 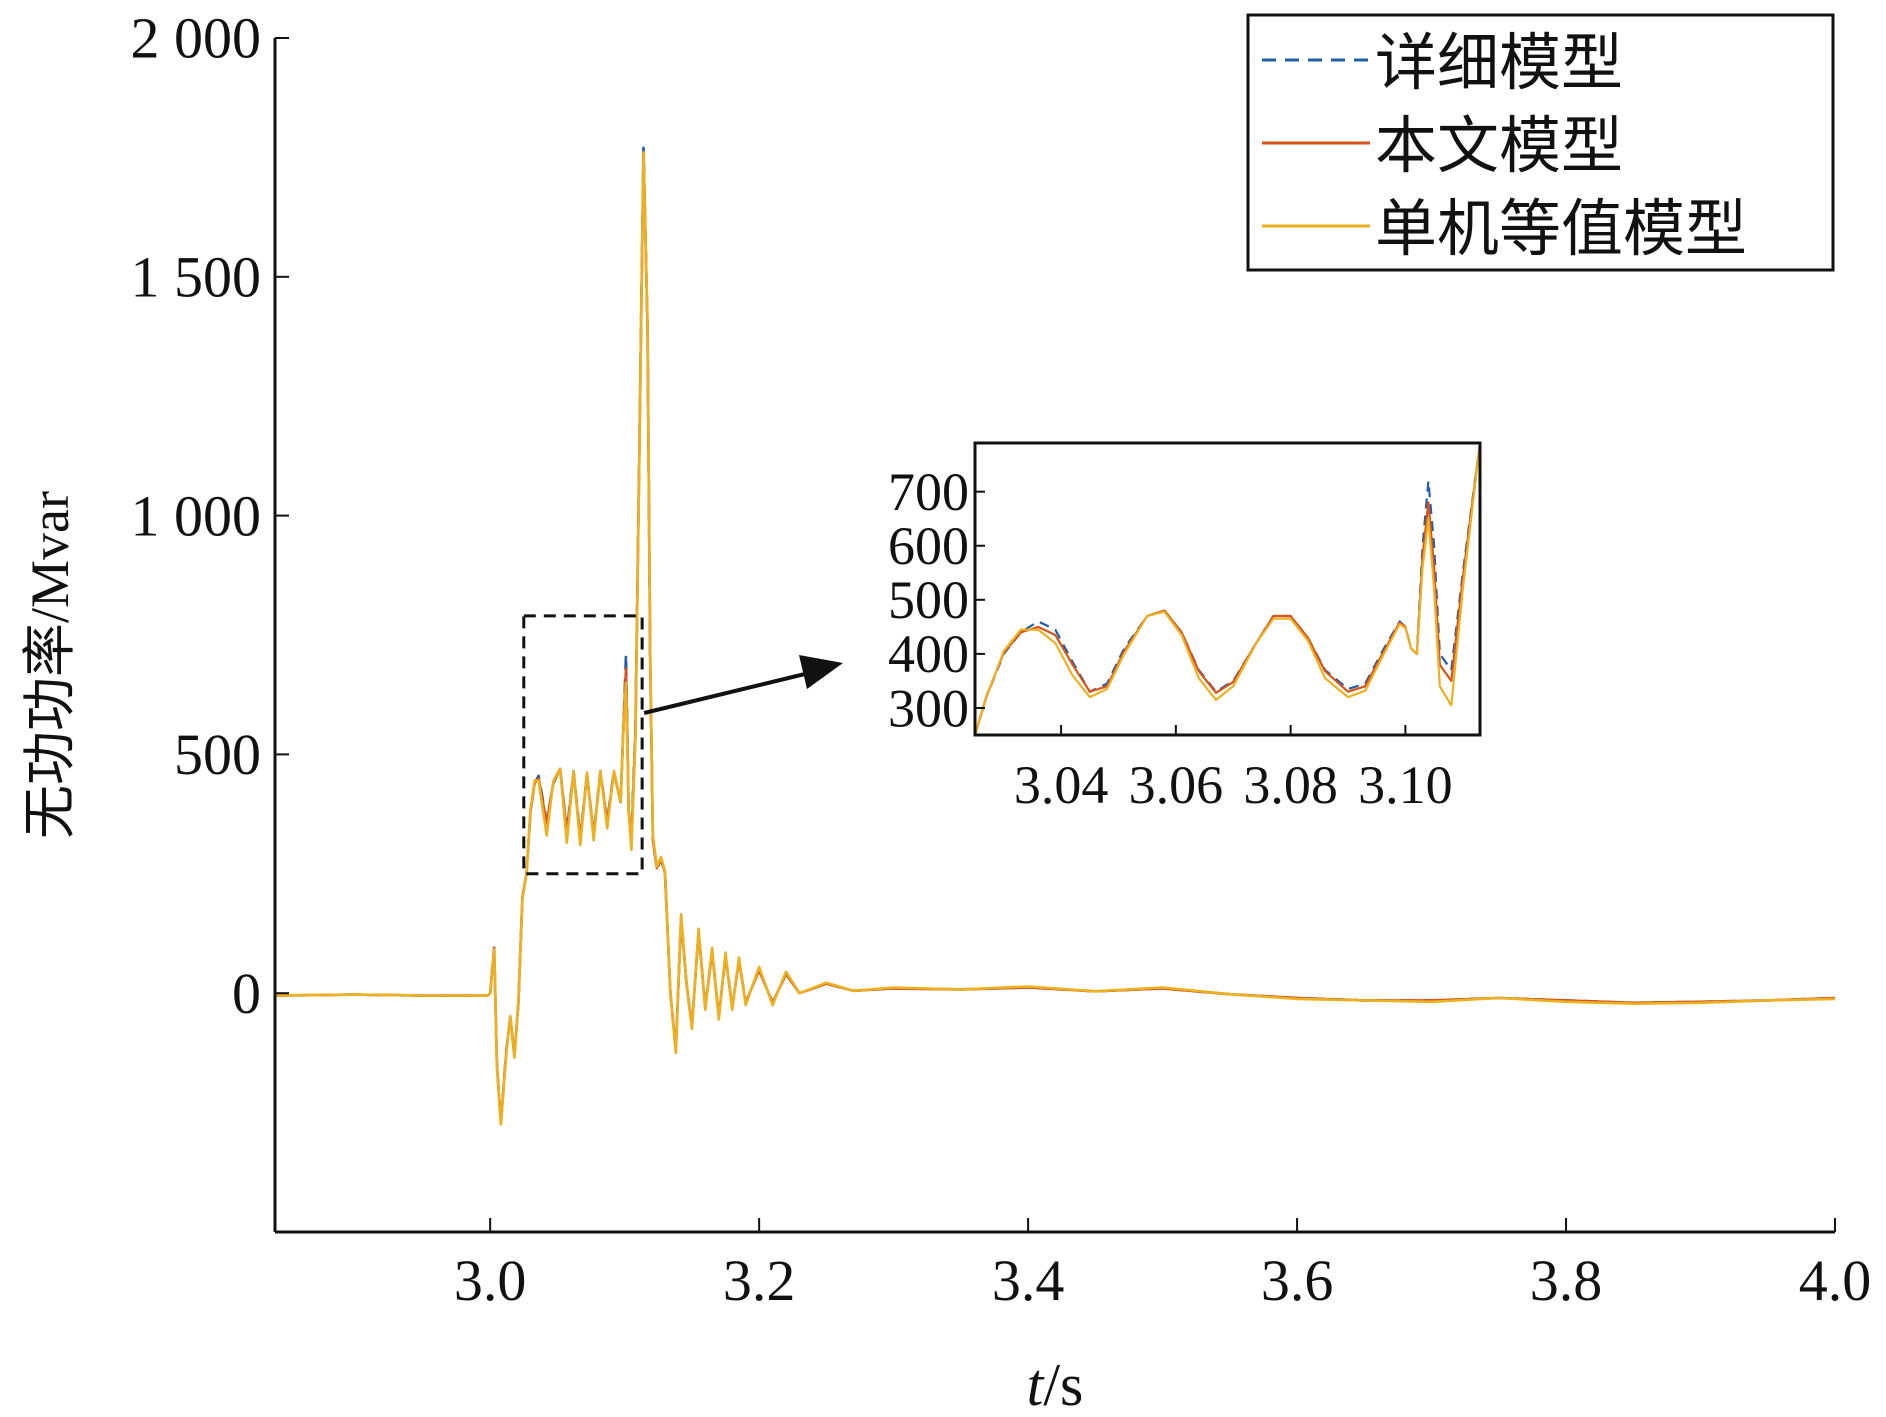 What do you see at coordinates (1061, 785) in the screenshot?
I see `inset-x-tick-label: 3.04` at bounding box center [1061, 785].